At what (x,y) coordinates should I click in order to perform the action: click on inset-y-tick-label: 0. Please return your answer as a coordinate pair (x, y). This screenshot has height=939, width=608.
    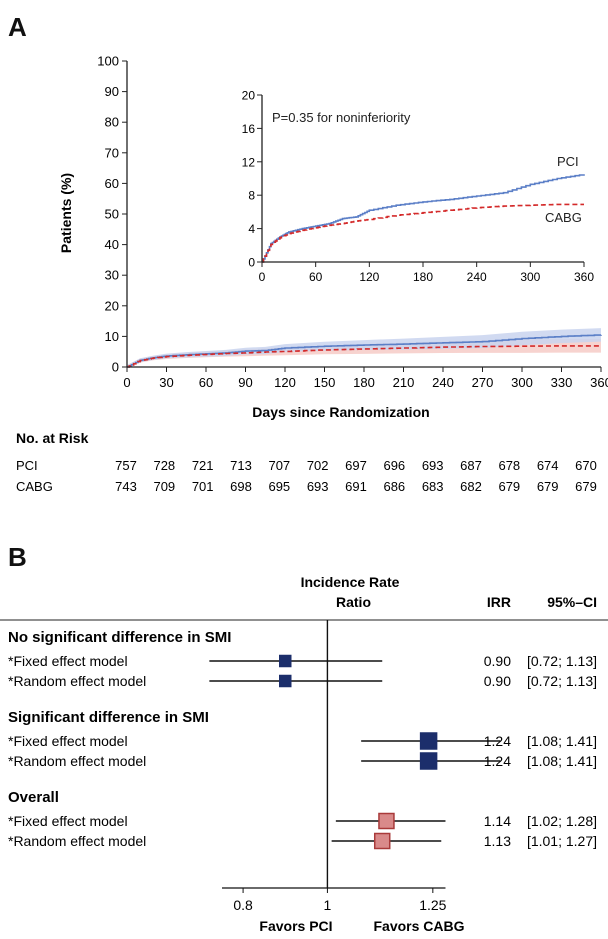
    Looking at the image, I should click on (251, 263).